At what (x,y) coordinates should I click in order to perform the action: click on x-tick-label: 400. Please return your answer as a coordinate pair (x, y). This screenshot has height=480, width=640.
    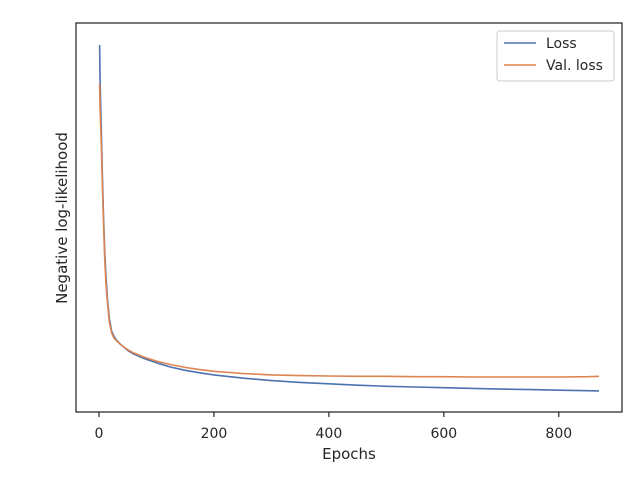
    Looking at the image, I should click on (329, 434).